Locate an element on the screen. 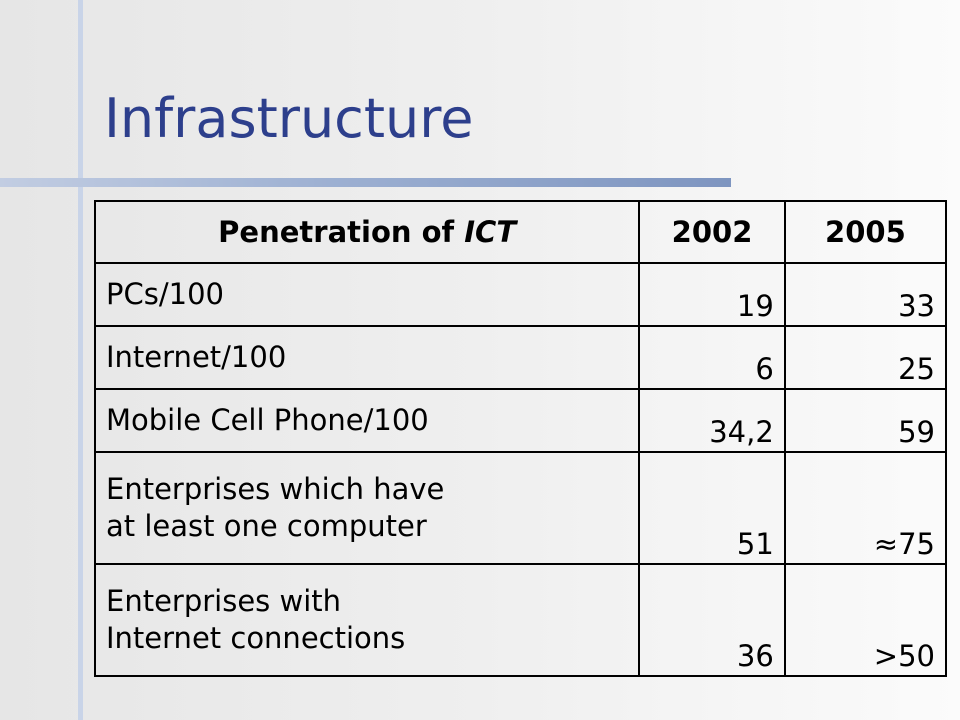 This screenshot has width=960, height=720. header-label-emphasis: ICT is located at coordinates (490, 231).